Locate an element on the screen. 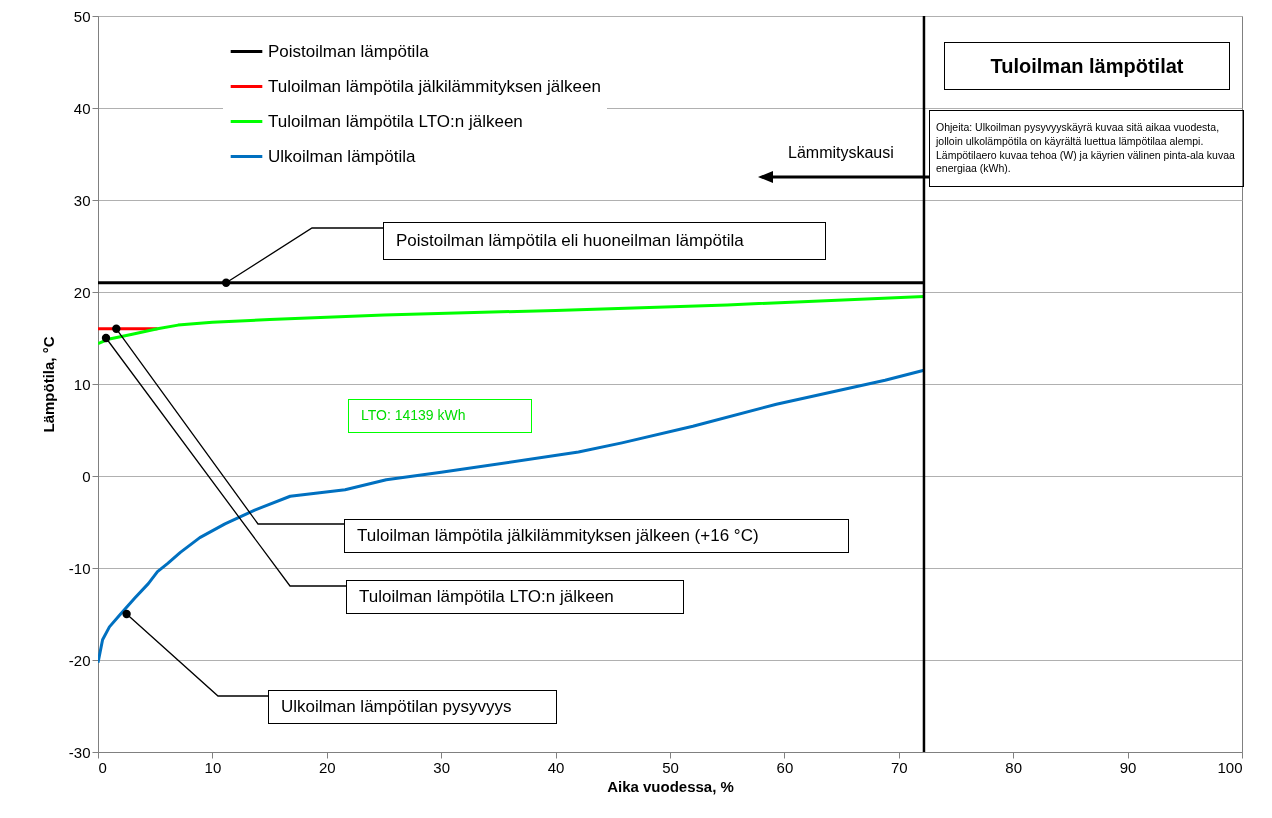  legend-label: Tuloilman lämpötila LTO:n jälkeen is located at coordinates (395, 121).